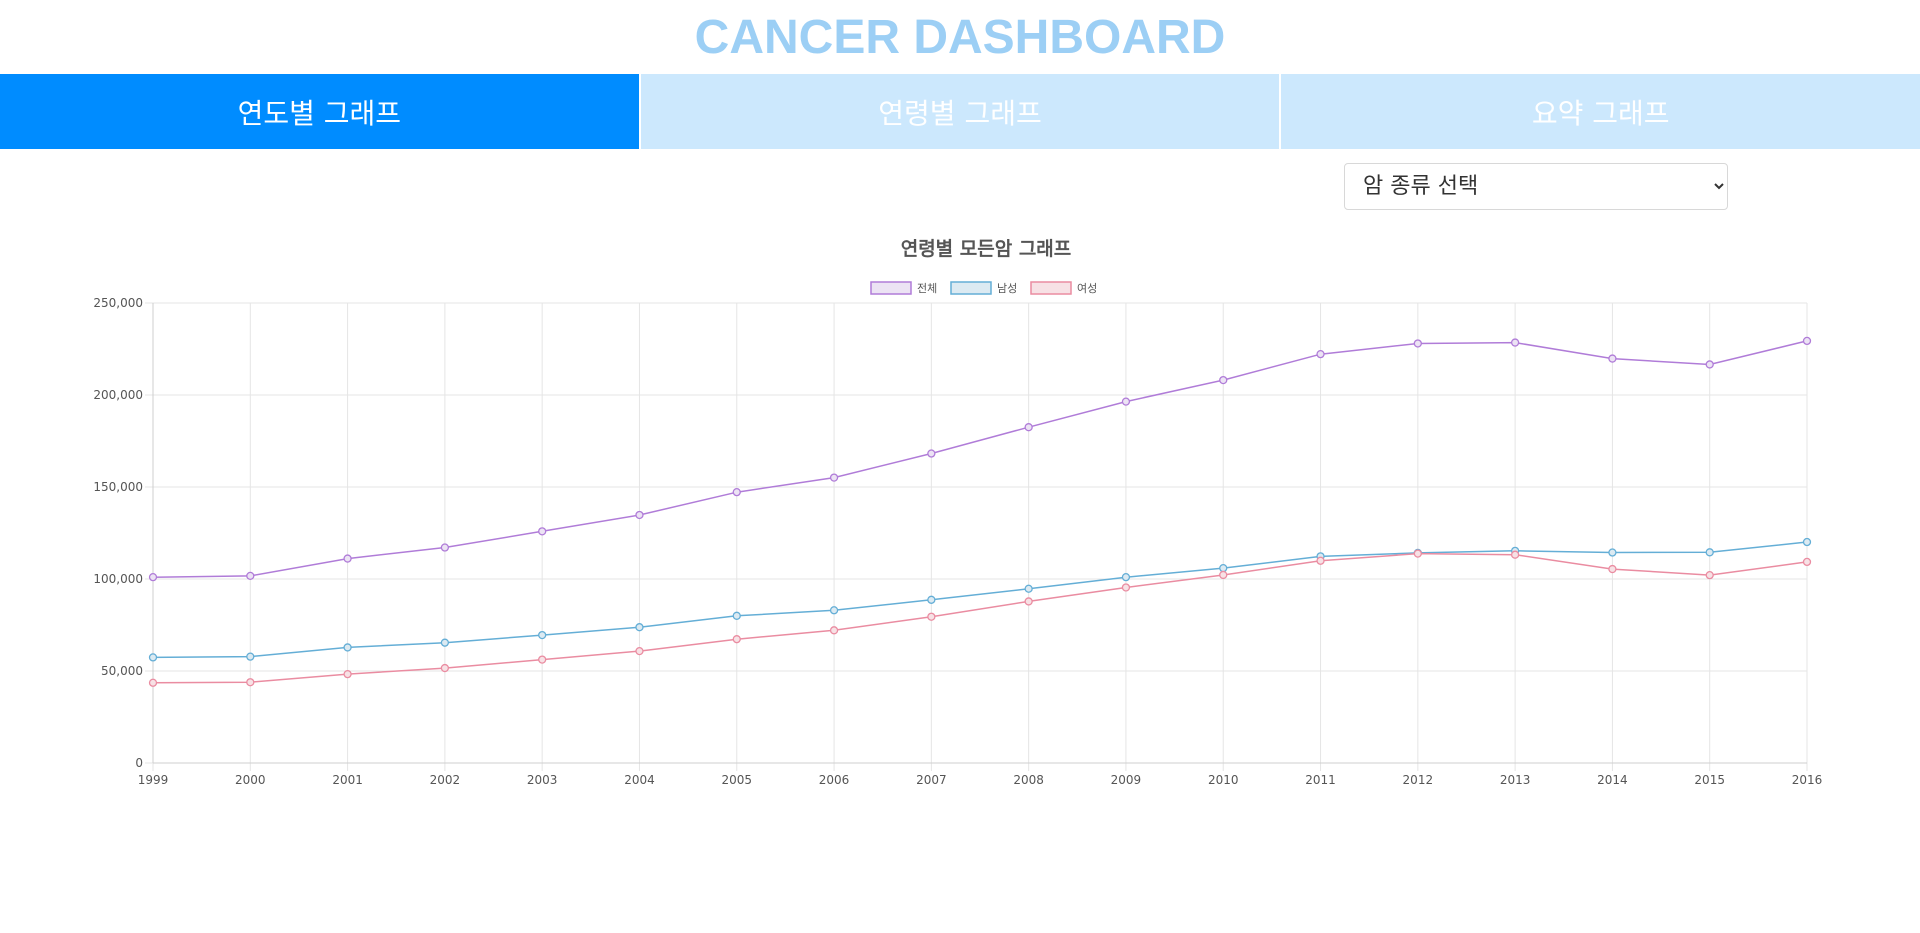 The height and width of the screenshot is (933, 1920). I want to click on x-tick-label: 2000, so click(250, 780).